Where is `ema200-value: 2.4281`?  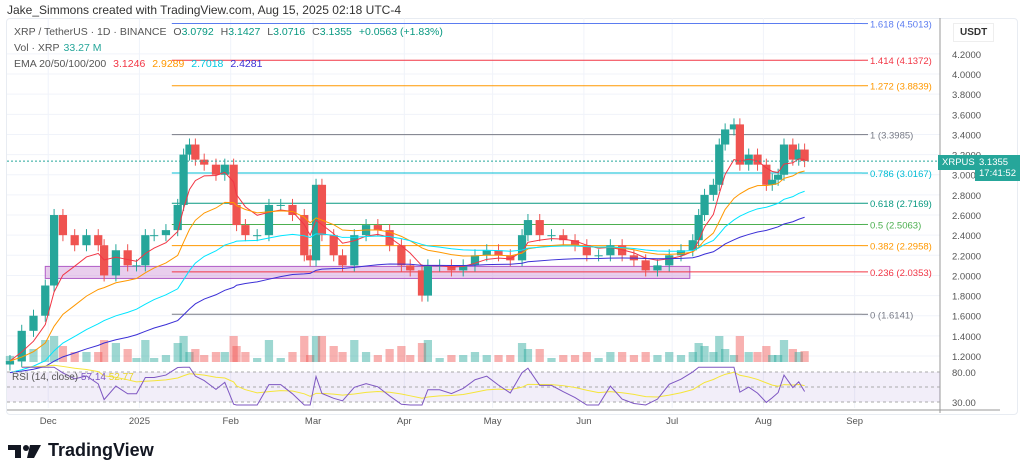 ema200-value: 2.4281 is located at coordinates (246, 64).